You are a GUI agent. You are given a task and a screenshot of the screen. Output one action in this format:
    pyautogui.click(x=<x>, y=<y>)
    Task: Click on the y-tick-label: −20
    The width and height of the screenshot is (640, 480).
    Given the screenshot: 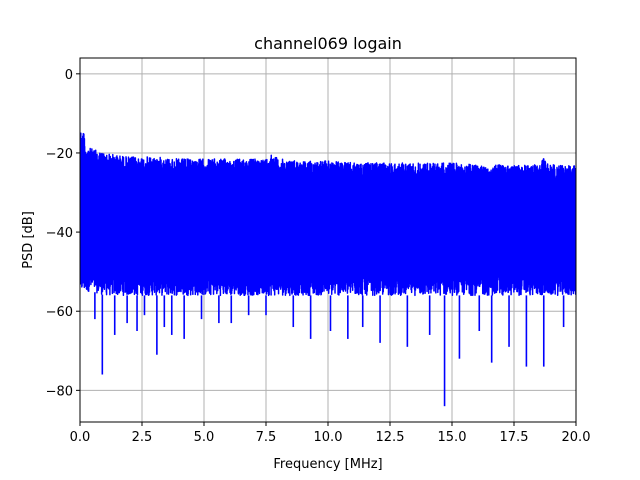 What is the action you would take?
    pyautogui.click(x=59, y=154)
    